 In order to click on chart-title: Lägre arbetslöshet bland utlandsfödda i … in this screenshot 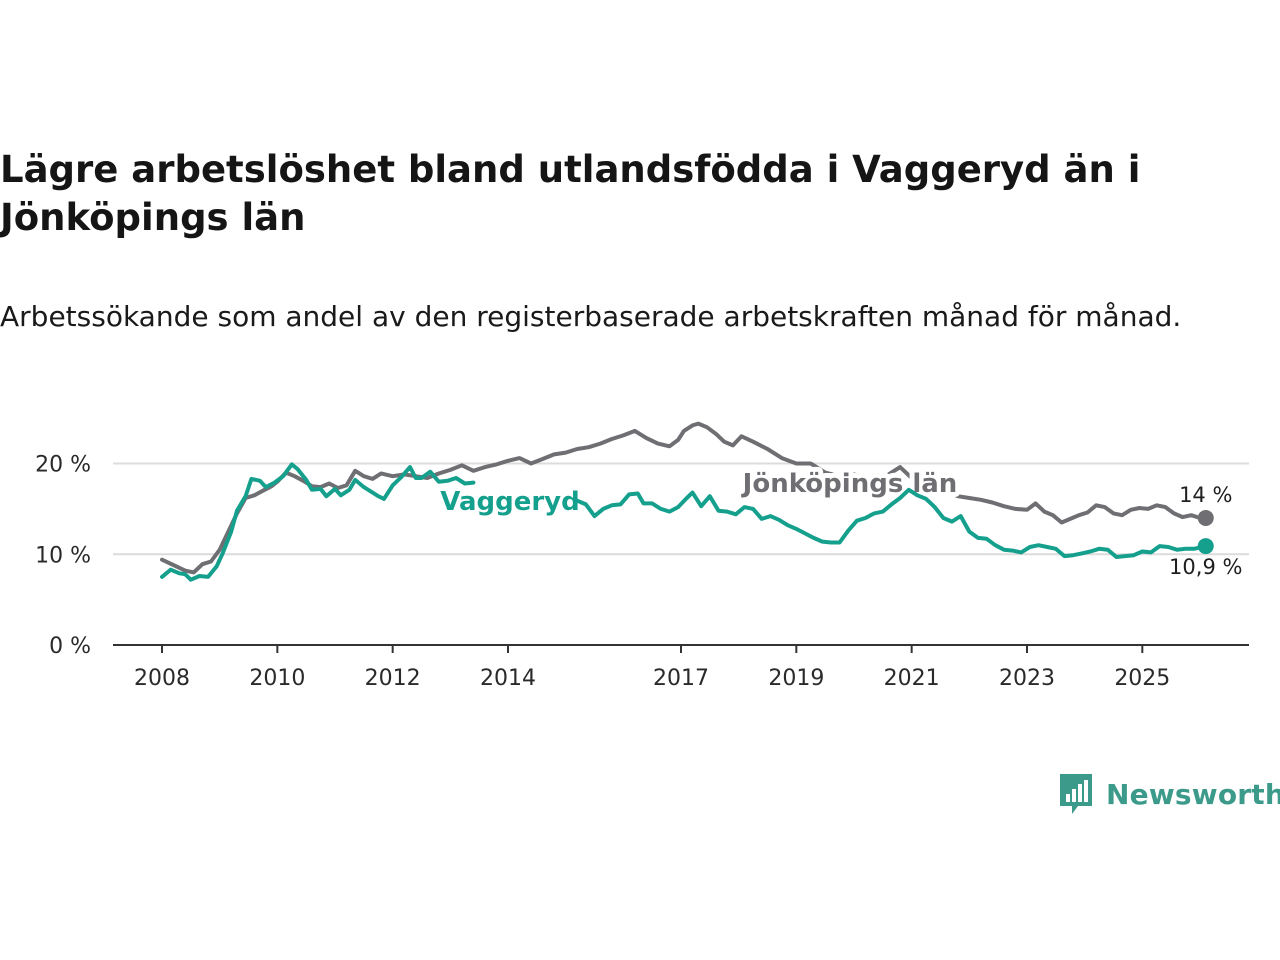, I will do `click(570, 193)`.